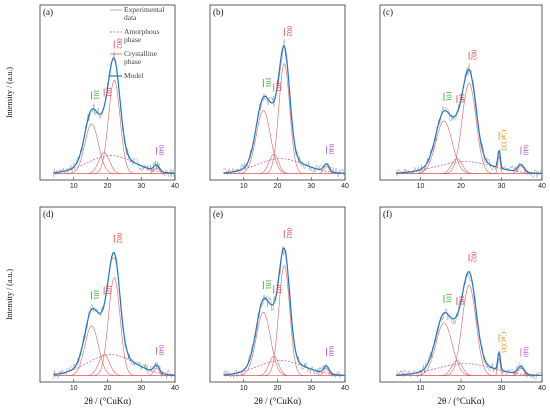 The image size is (550, 411). What do you see at coordinates (218, 214) in the screenshot?
I see `panel-label: (e)` at bounding box center [218, 214].